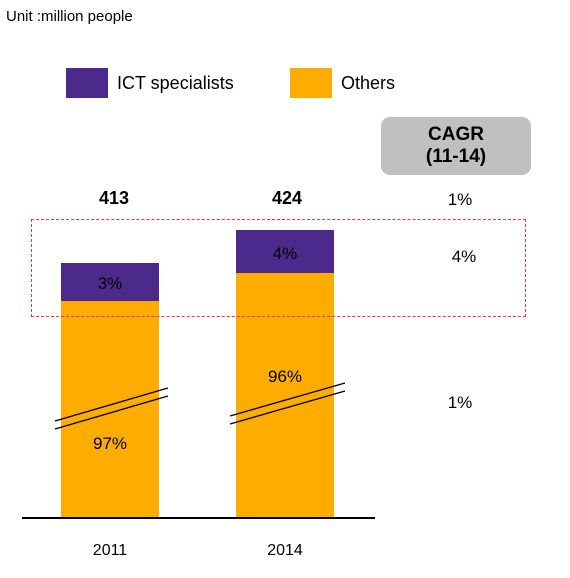 This screenshot has width=570, height=578. Describe the element at coordinates (87, 83) in the screenshot. I see `legend-swatch-ict` at that location.